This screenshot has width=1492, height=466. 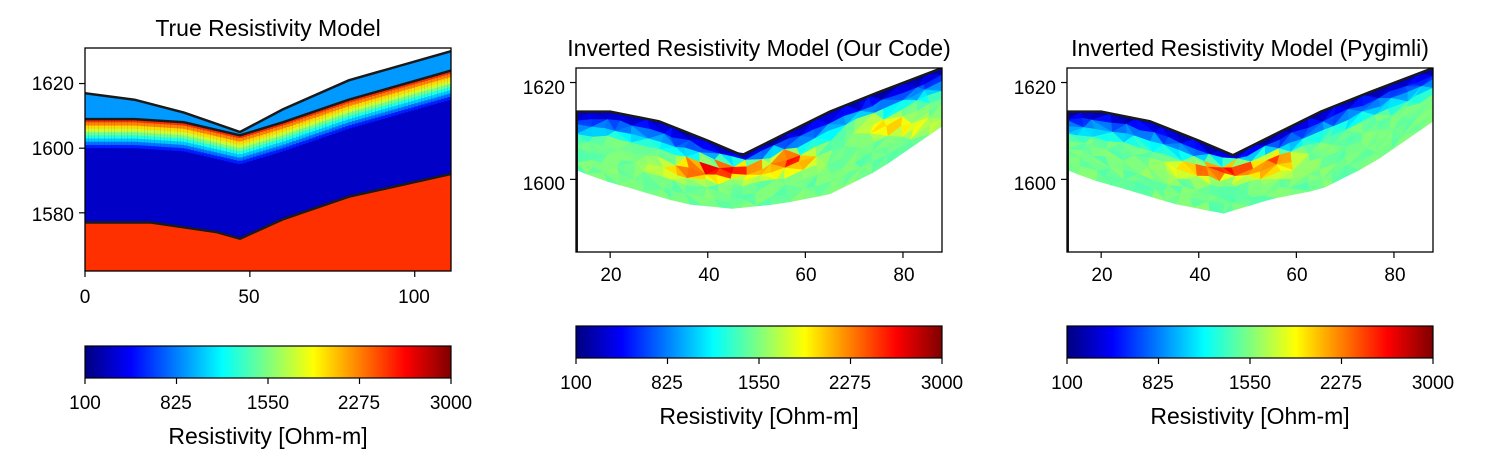 What do you see at coordinates (255, 297) in the screenshot?
I see `x-tick-labels: 0 50 100` at bounding box center [255, 297].